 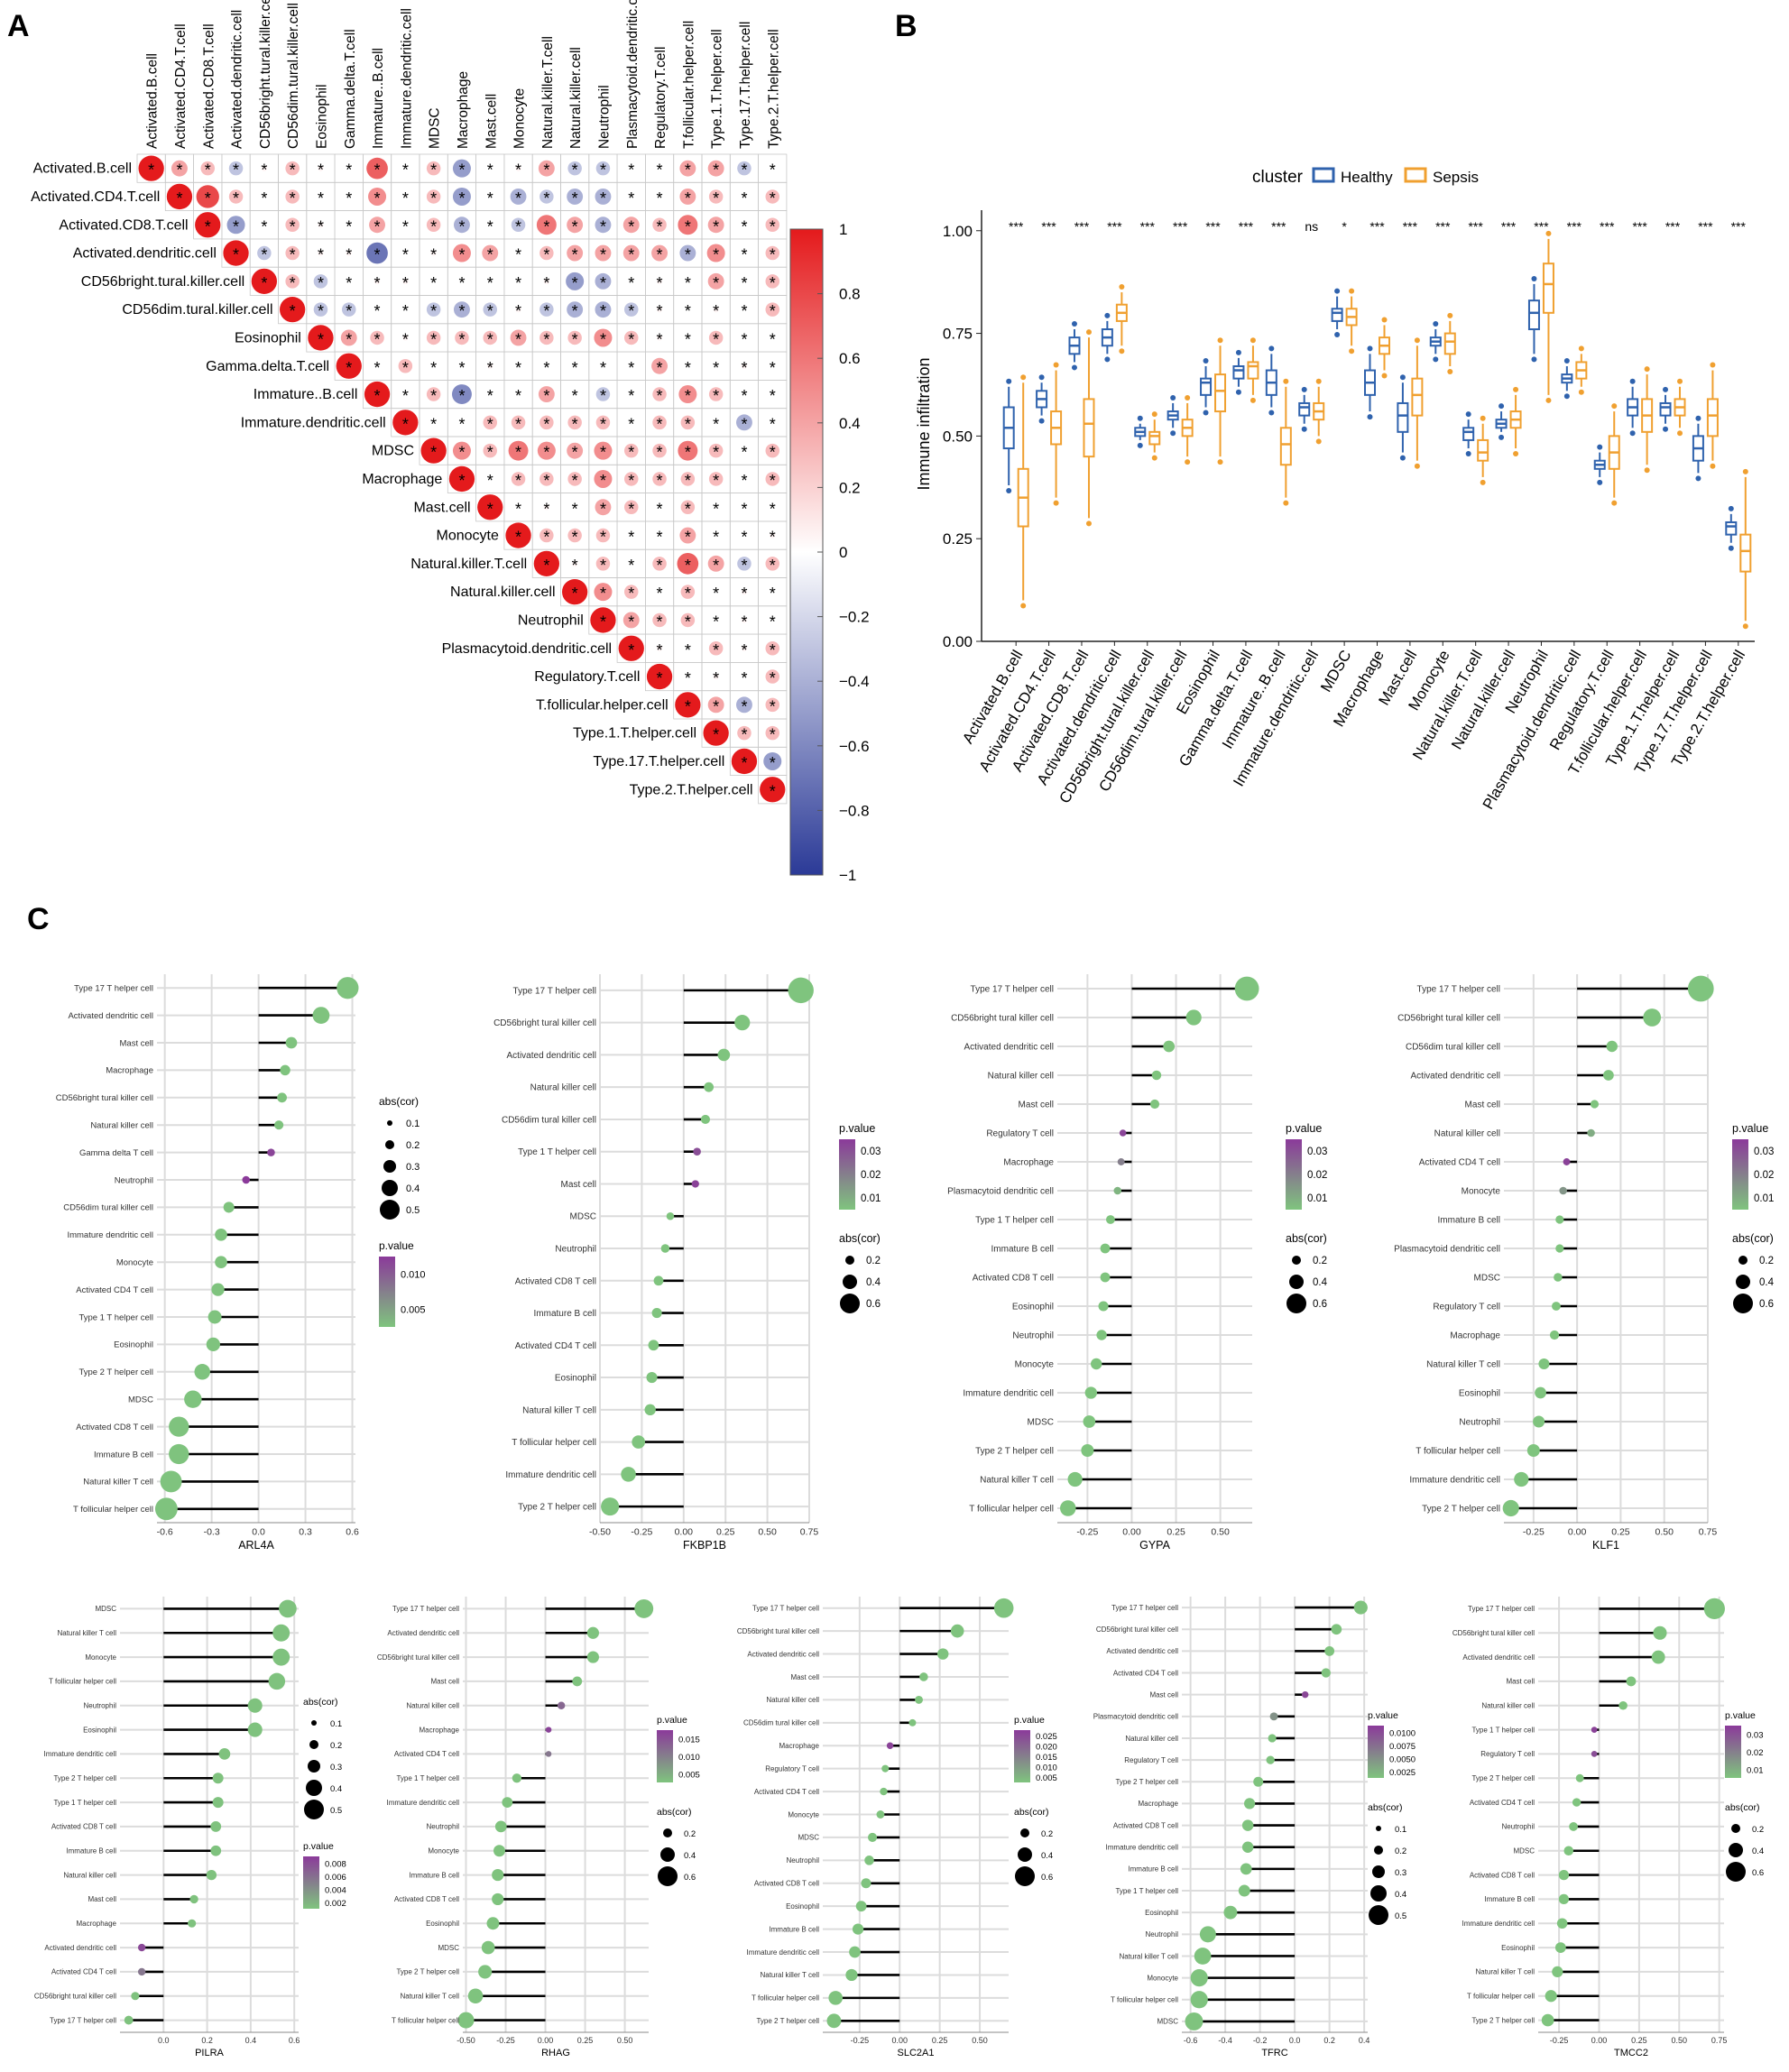 I want to click on size-legend-dot, so click(x=390, y=1188).